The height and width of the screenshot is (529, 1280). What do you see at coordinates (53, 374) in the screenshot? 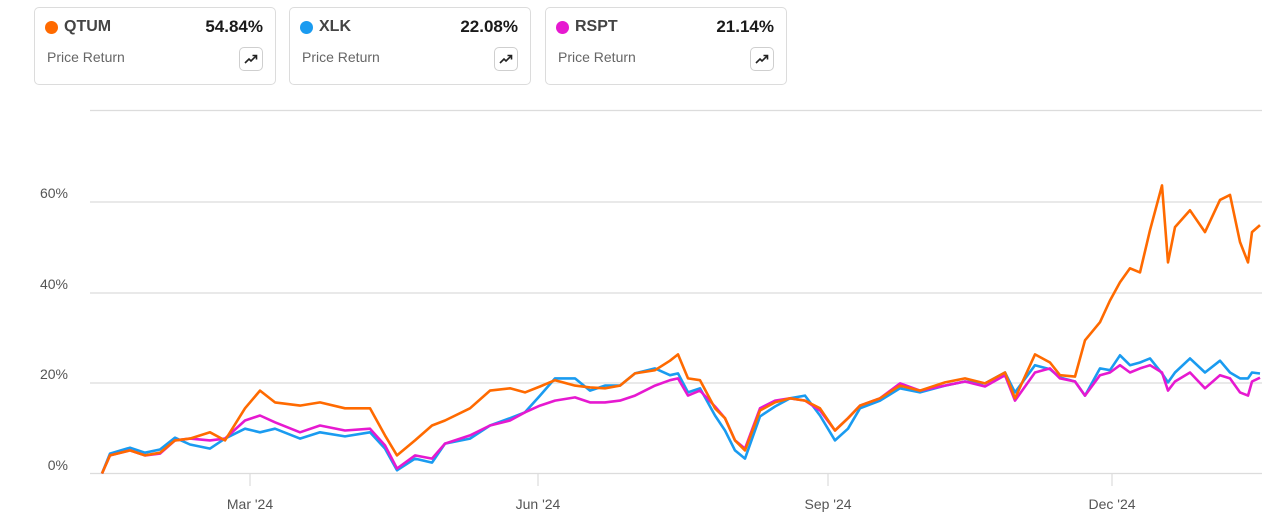
I see `y-axis-label: 20%` at bounding box center [53, 374].